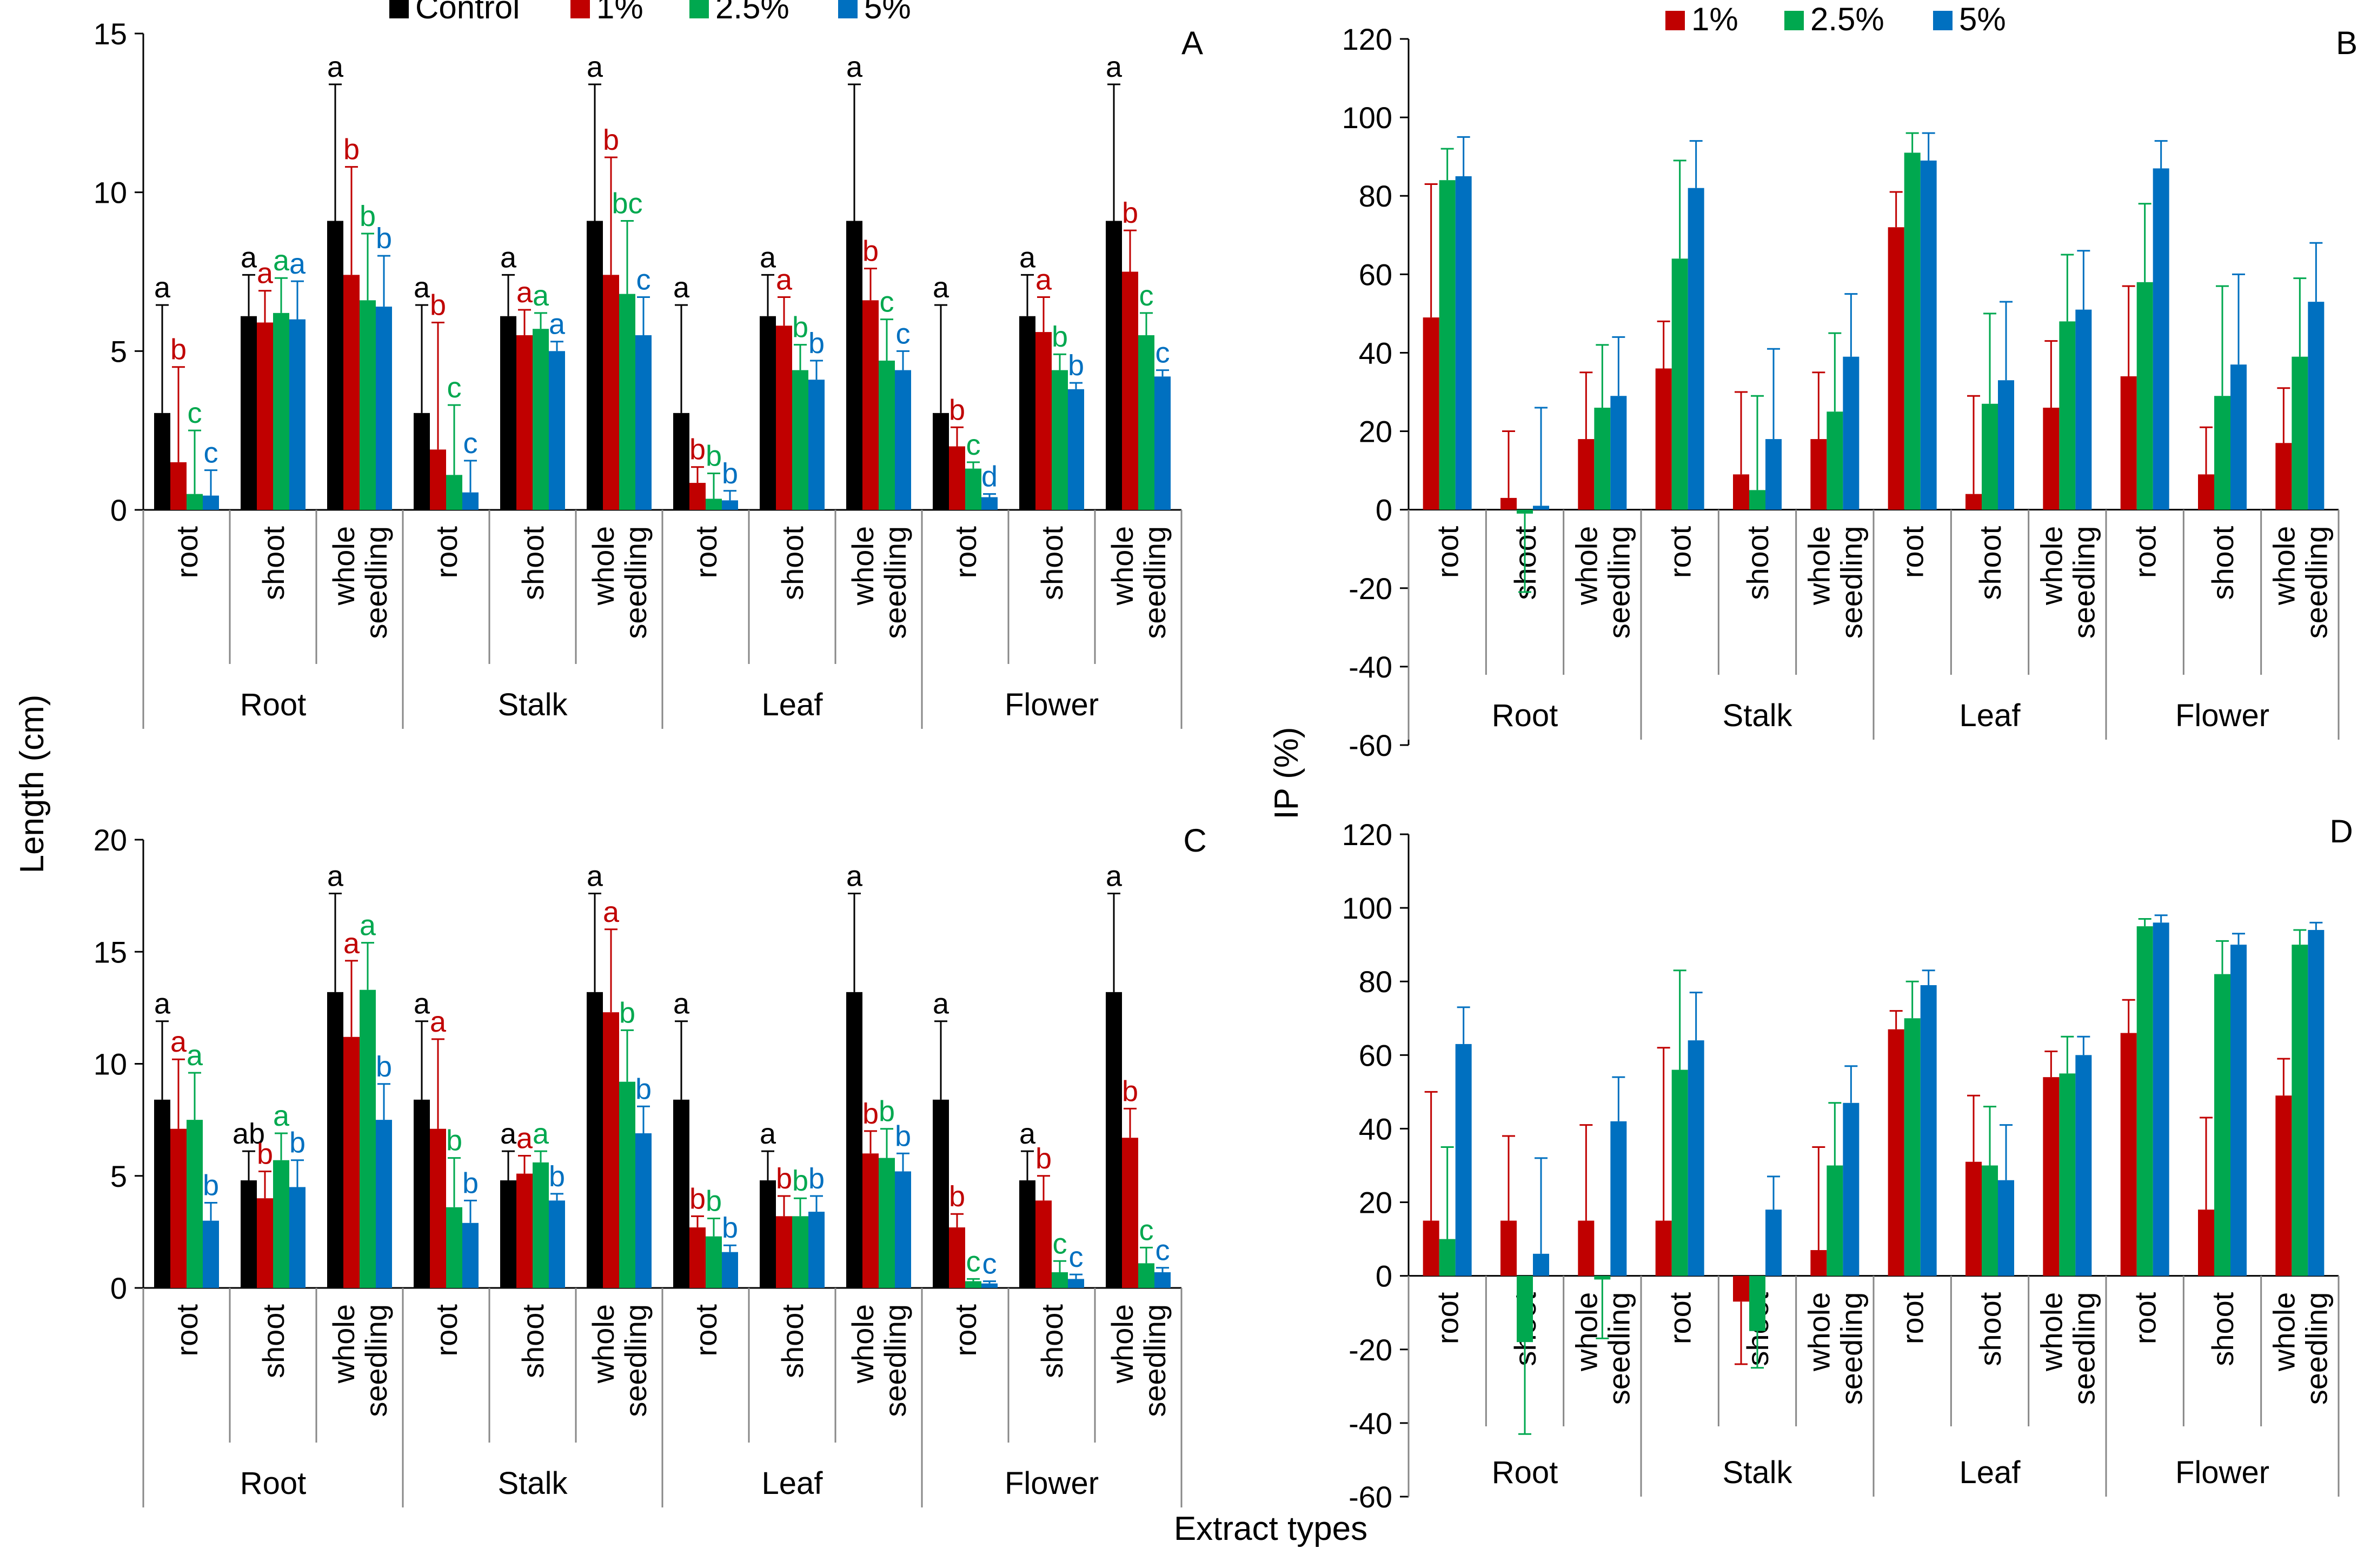  I want to click on legend-label: 5%, so click(1982, 19).